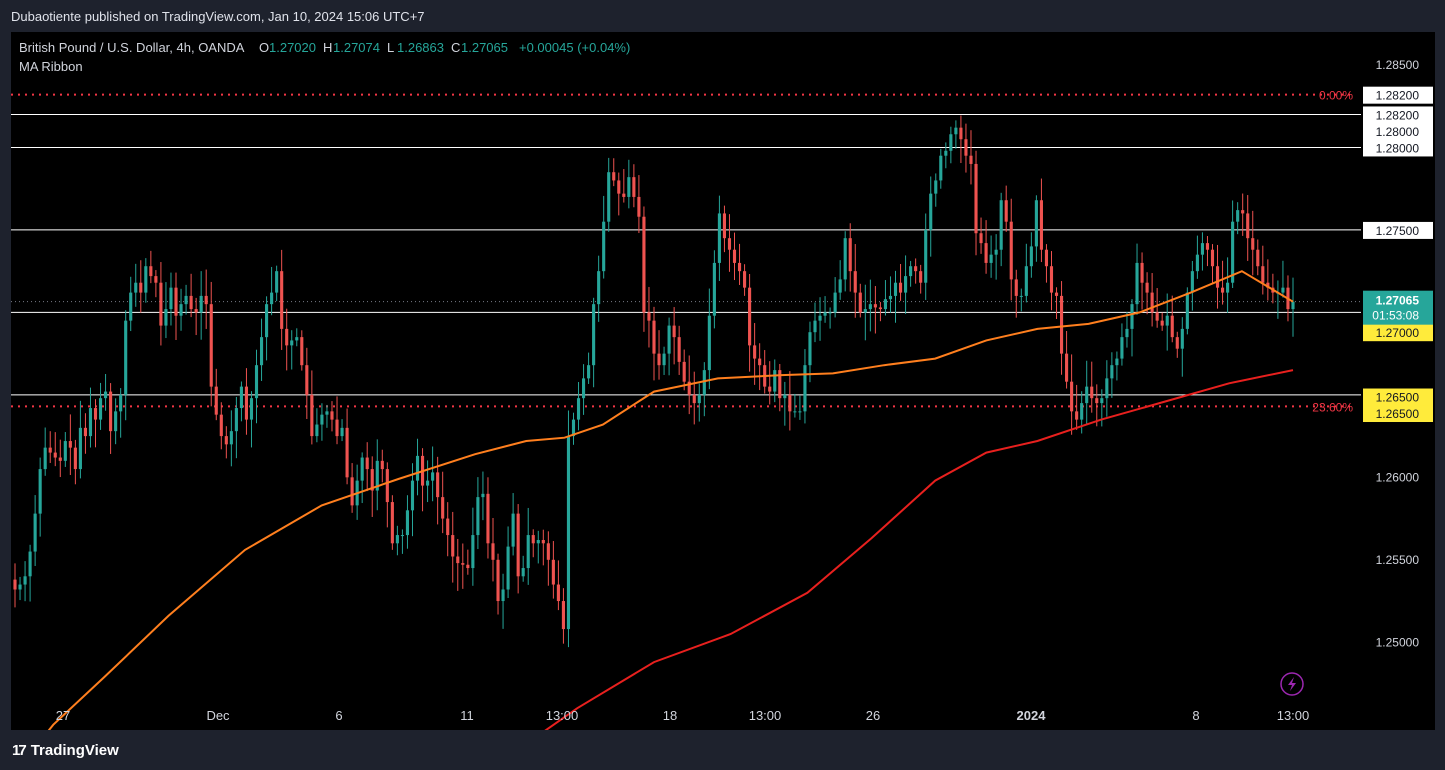 The height and width of the screenshot is (770, 1445). Describe the element at coordinates (65, 750) in the screenshot. I see `tradingview-logo: 17 TradingView` at that location.